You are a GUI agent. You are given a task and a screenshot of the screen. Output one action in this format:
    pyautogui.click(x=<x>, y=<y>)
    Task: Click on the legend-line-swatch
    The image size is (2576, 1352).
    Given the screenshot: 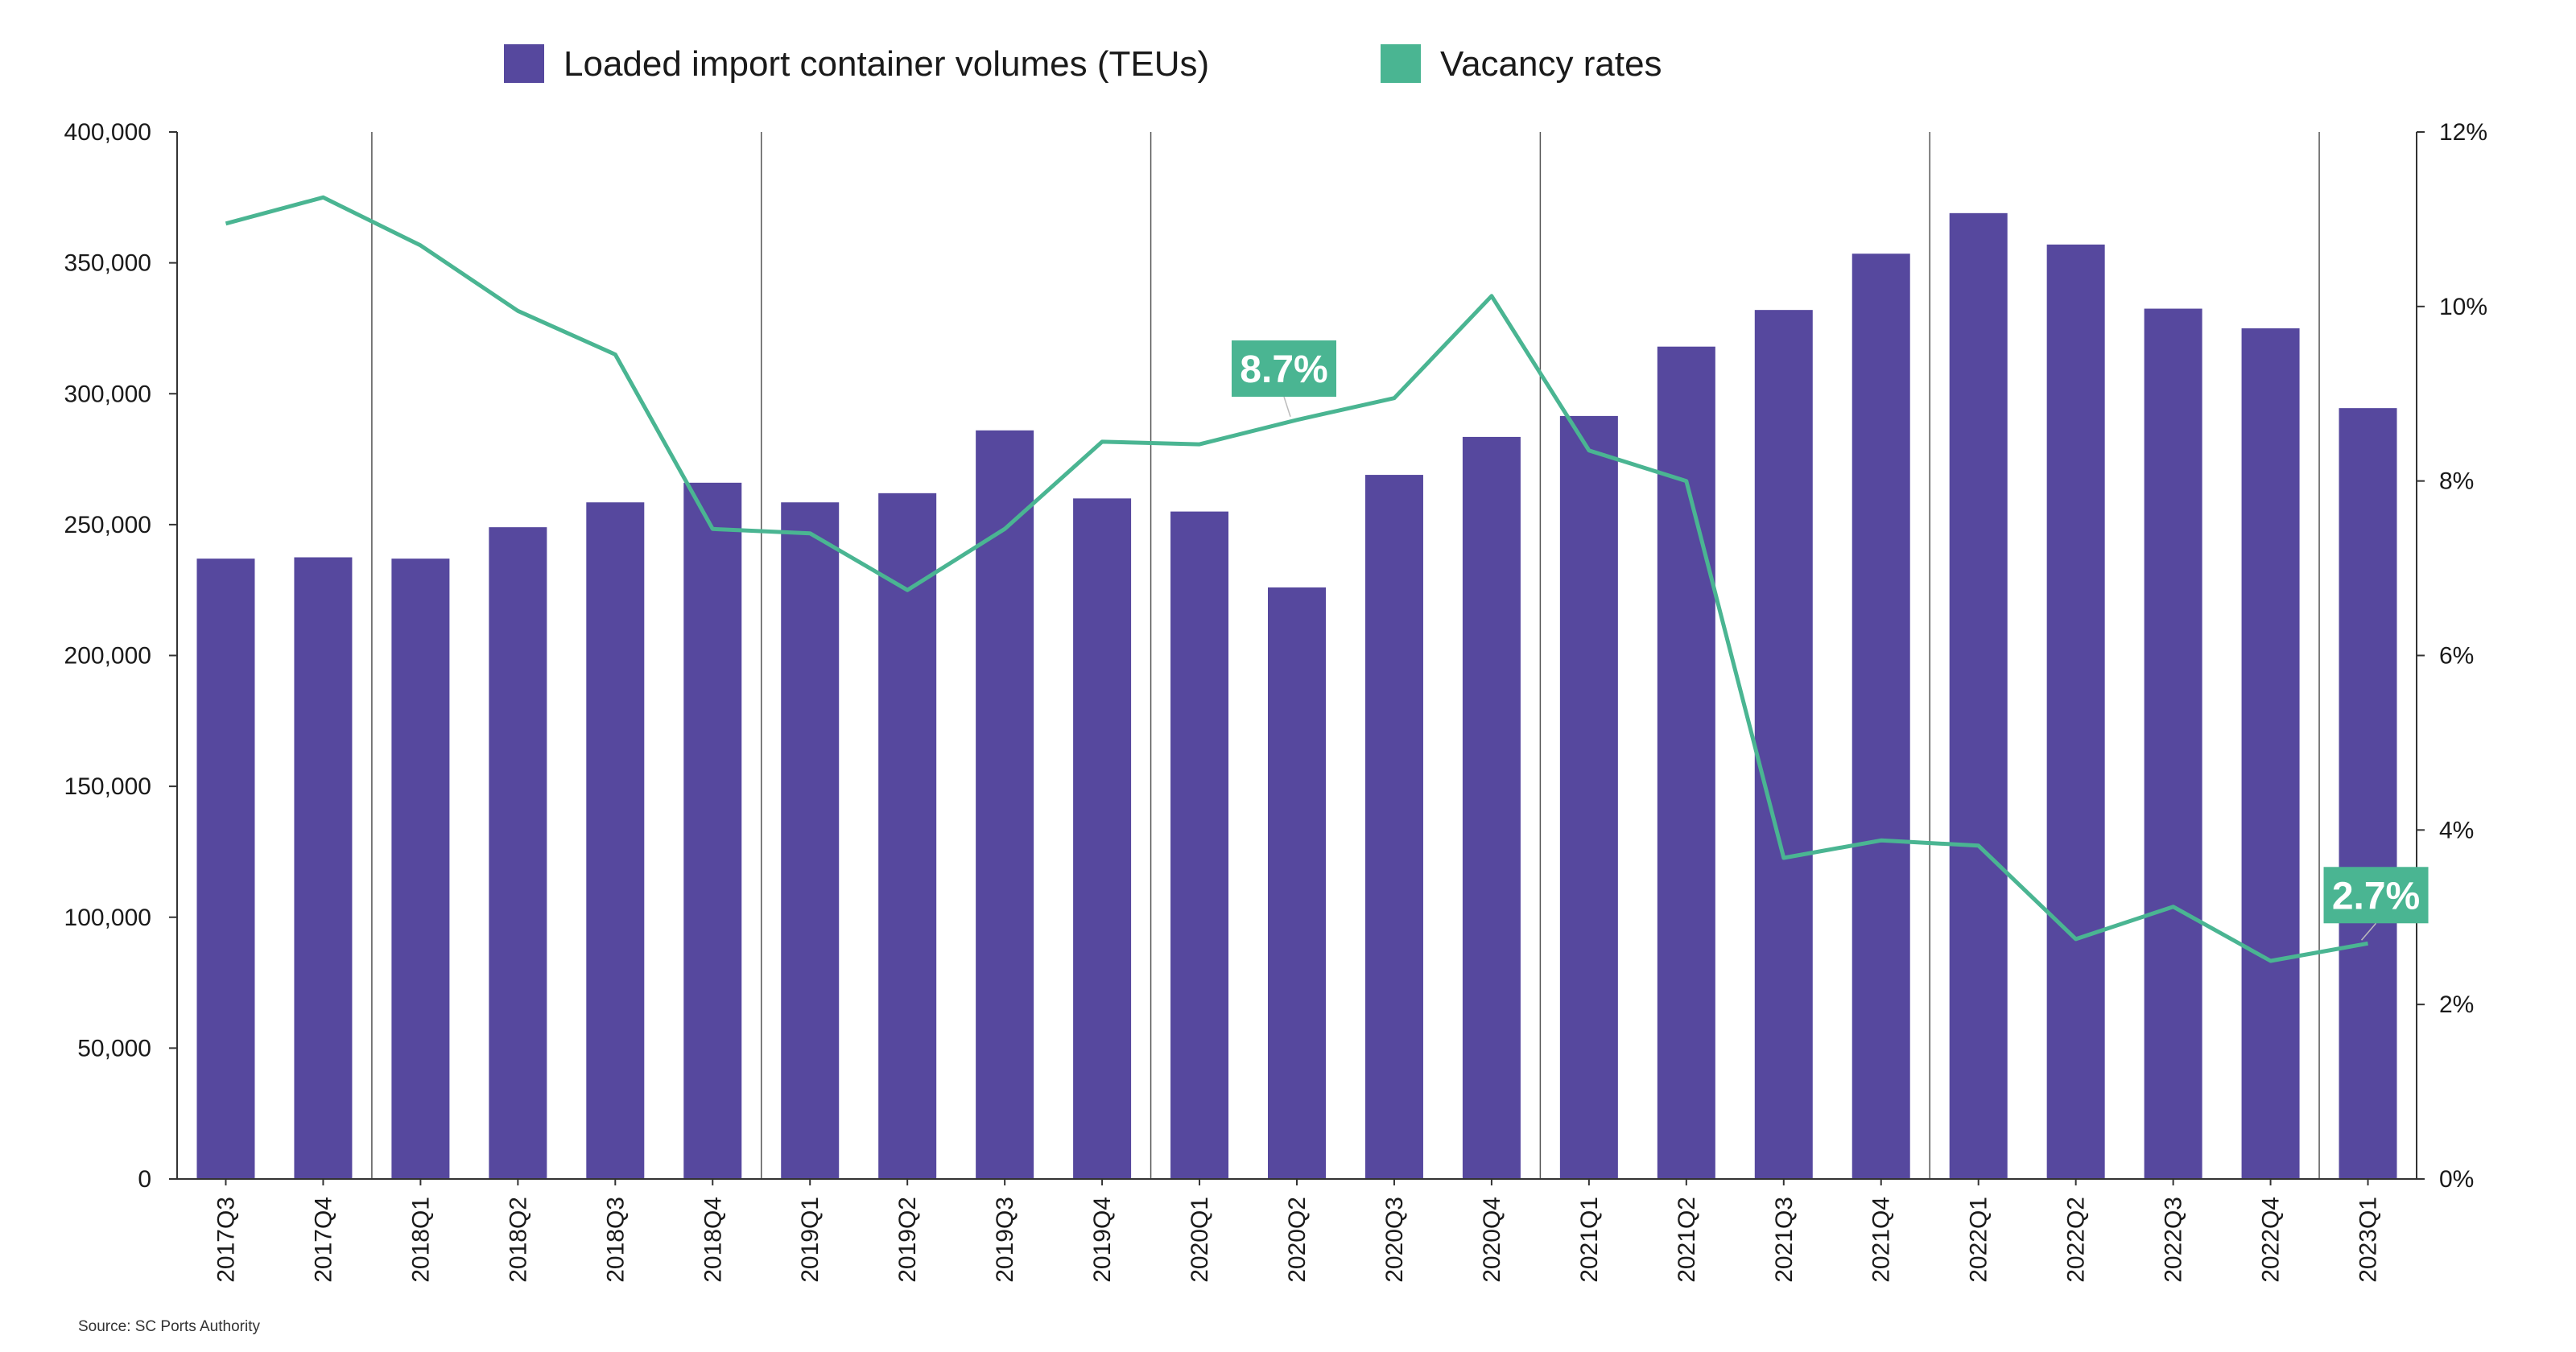 What is the action you would take?
    pyautogui.click(x=1401, y=63)
    